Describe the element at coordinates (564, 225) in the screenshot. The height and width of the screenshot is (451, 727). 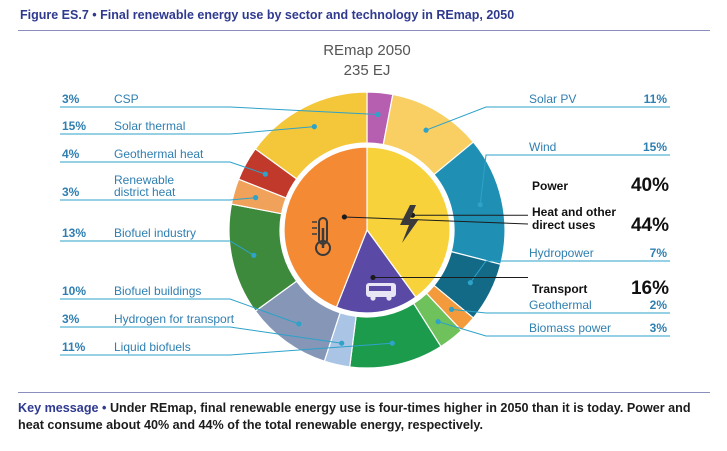
I see `label-heat-and-other-direct-uses-line2: direct uses` at that location.